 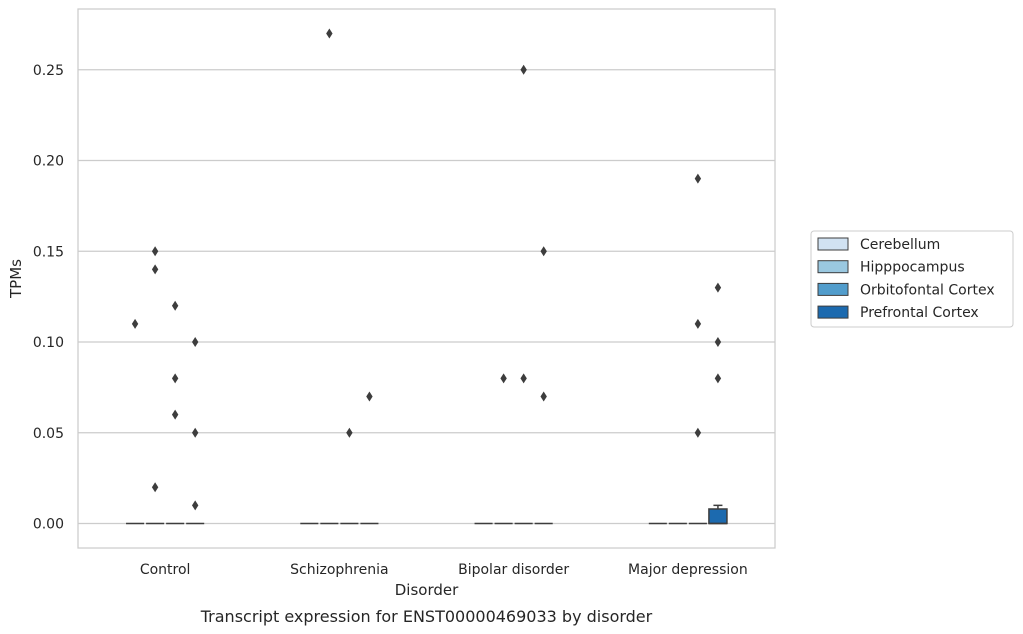 What do you see at coordinates (16, 279) in the screenshot?
I see `y-axis-label: TPMs` at bounding box center [16, 279].